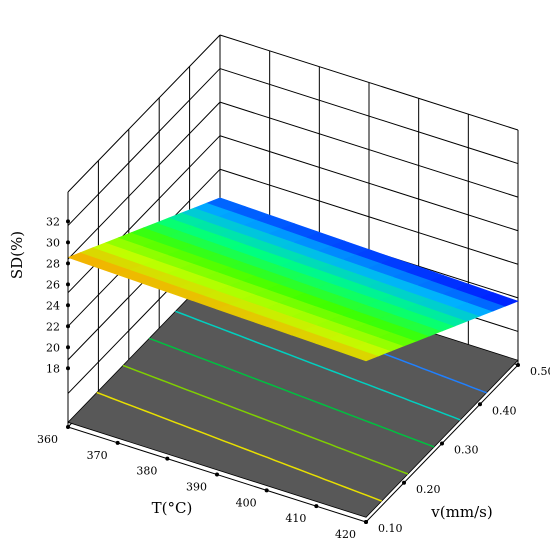 The image size is (550, 549). I want to click on x-axis-title: T(°C), so click(172, 508).